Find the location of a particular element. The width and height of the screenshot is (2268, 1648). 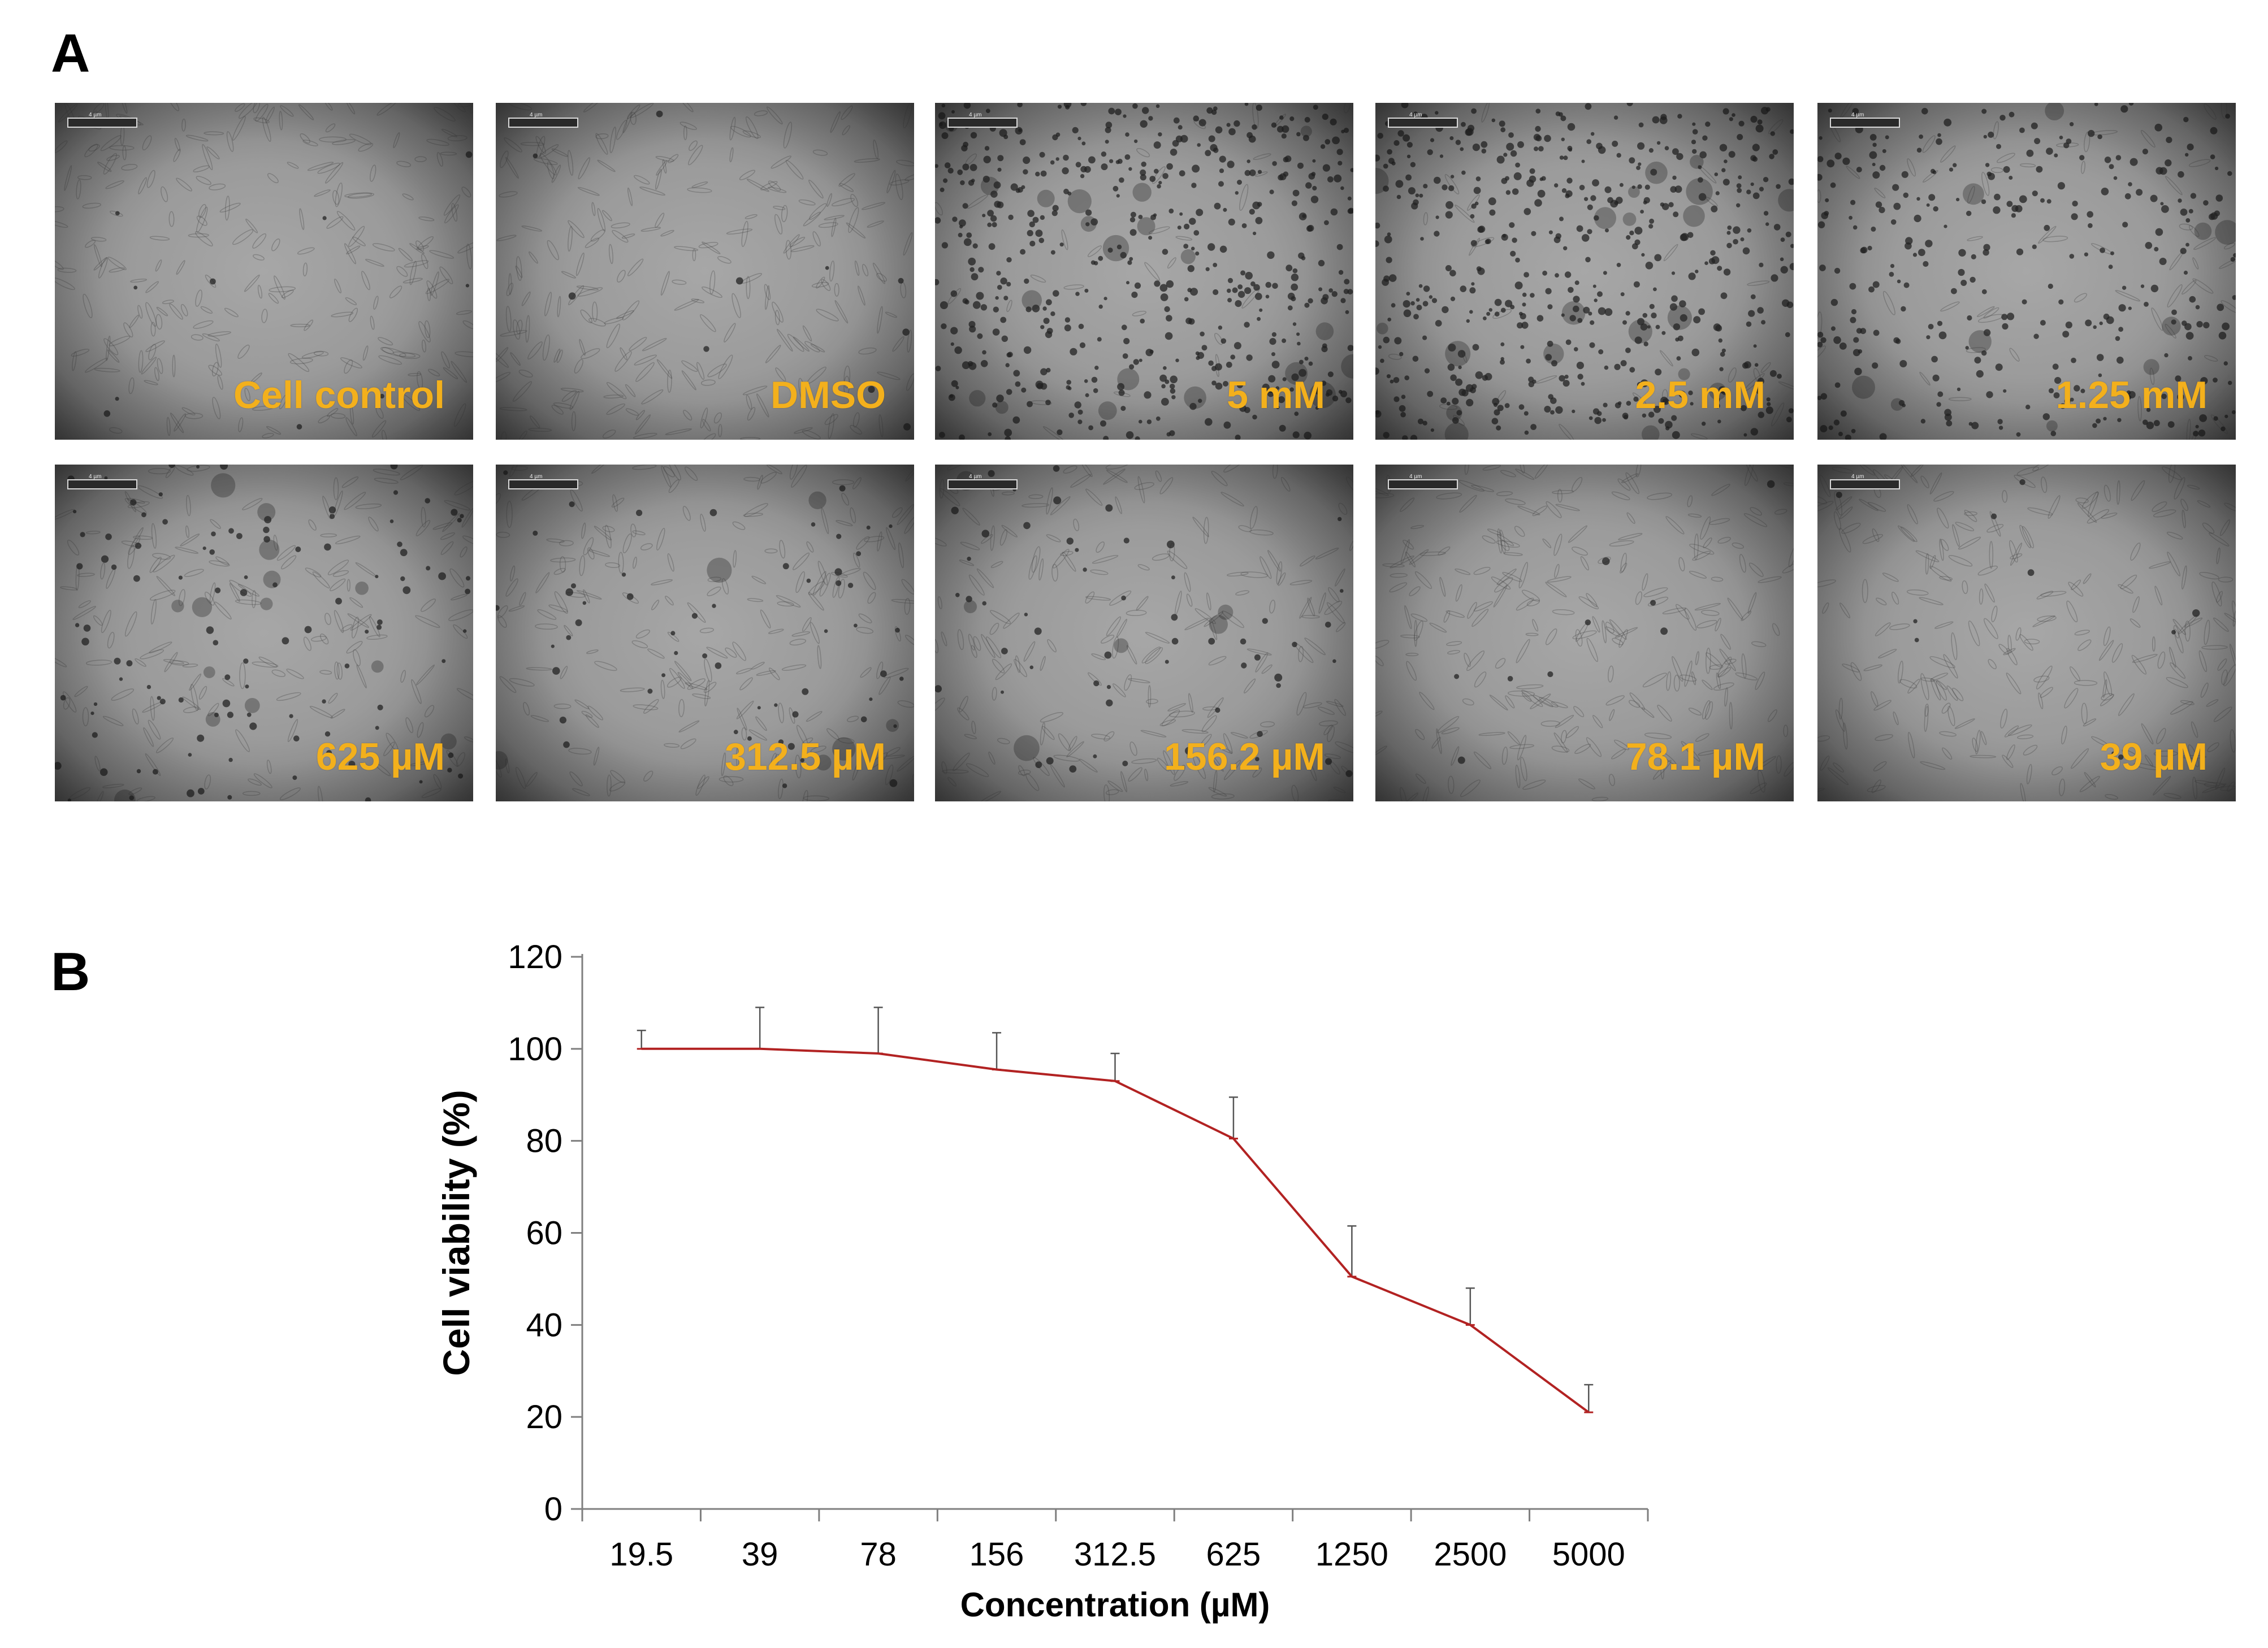

y-tick-label: 80 is located at coordinates (544, 1142).